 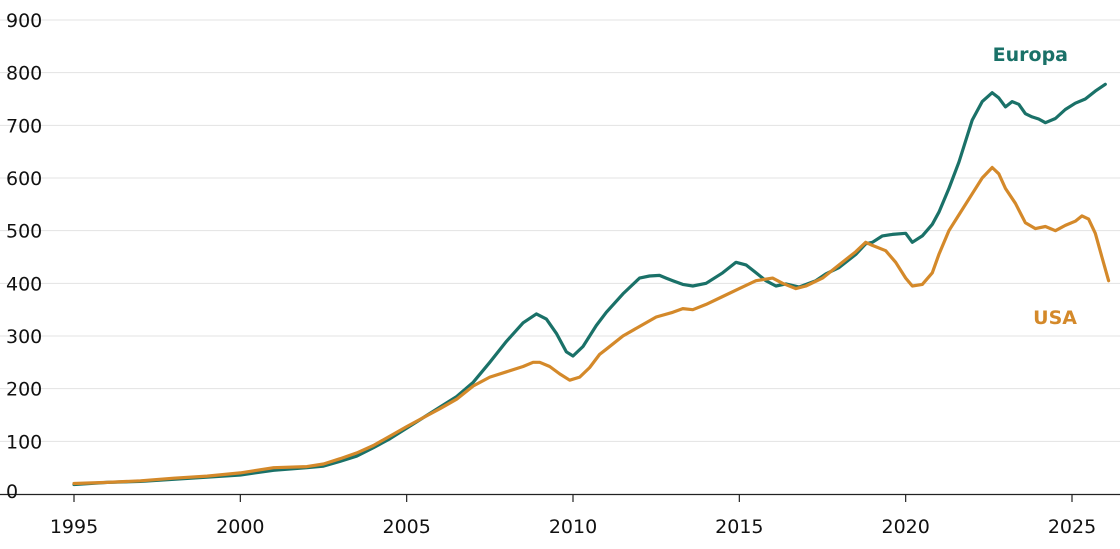 I want to click on series-label-usa: USA, so click(x=1055, y=318).